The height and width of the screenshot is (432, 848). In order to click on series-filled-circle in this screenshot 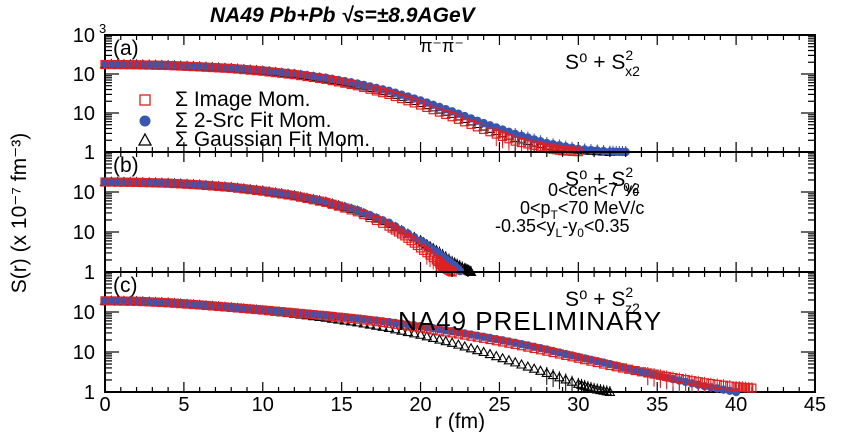, I will do `click(282, 226)`.